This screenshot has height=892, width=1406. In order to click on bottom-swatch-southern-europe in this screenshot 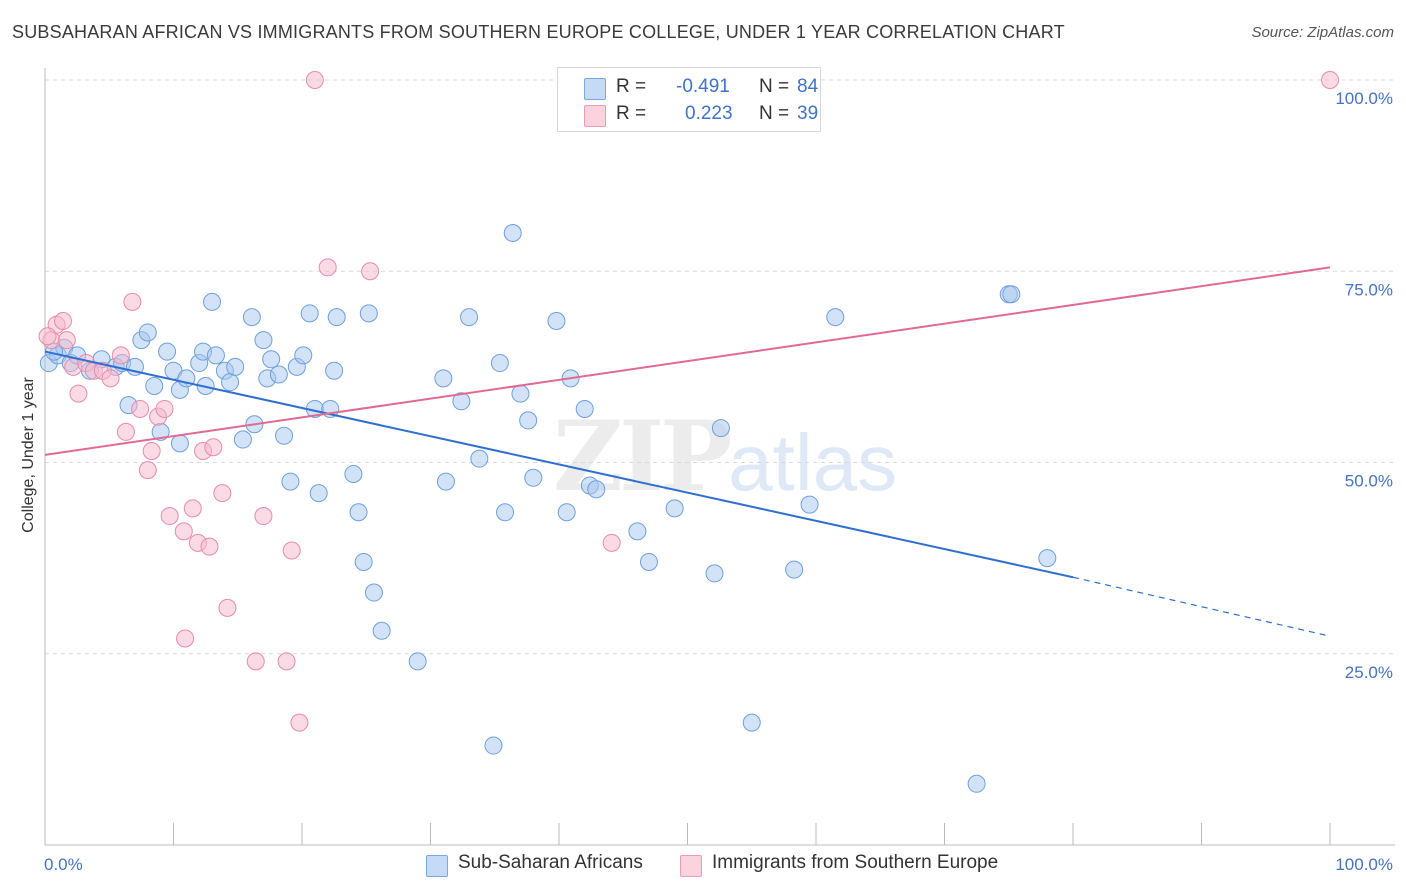, I will do `click(691, 866)`.